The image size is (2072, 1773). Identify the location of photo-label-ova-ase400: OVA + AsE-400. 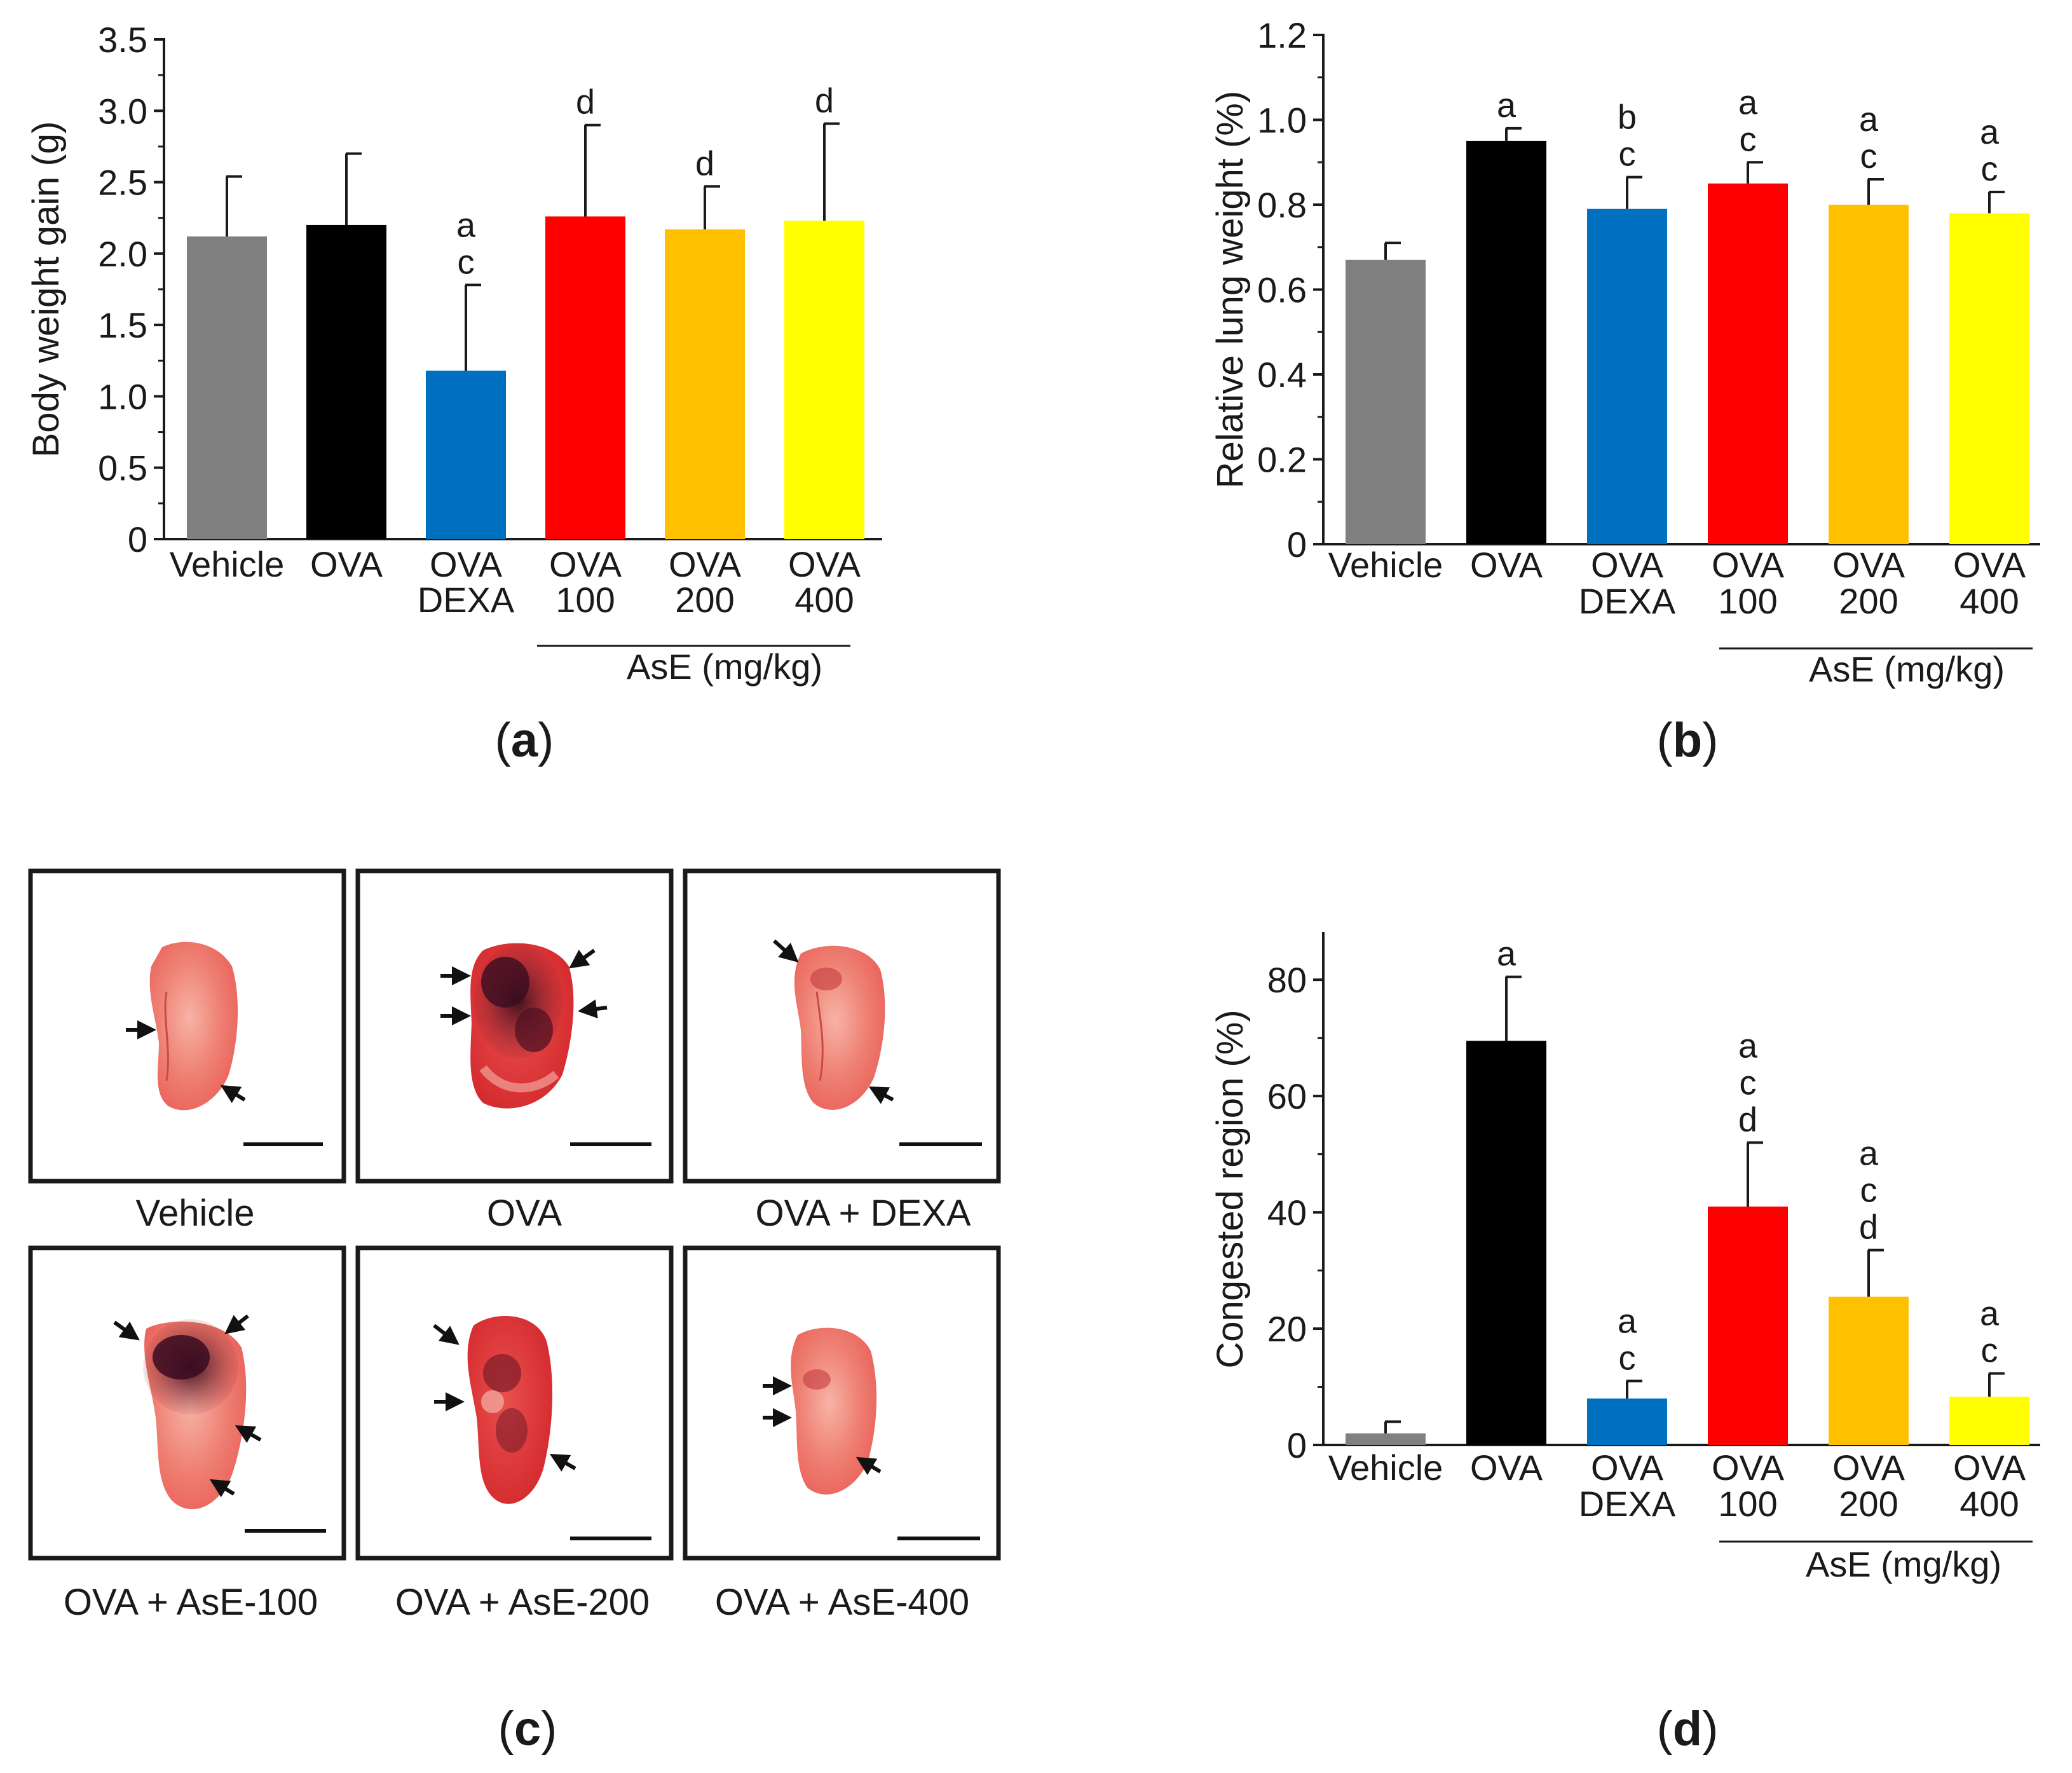
(842, 1602).